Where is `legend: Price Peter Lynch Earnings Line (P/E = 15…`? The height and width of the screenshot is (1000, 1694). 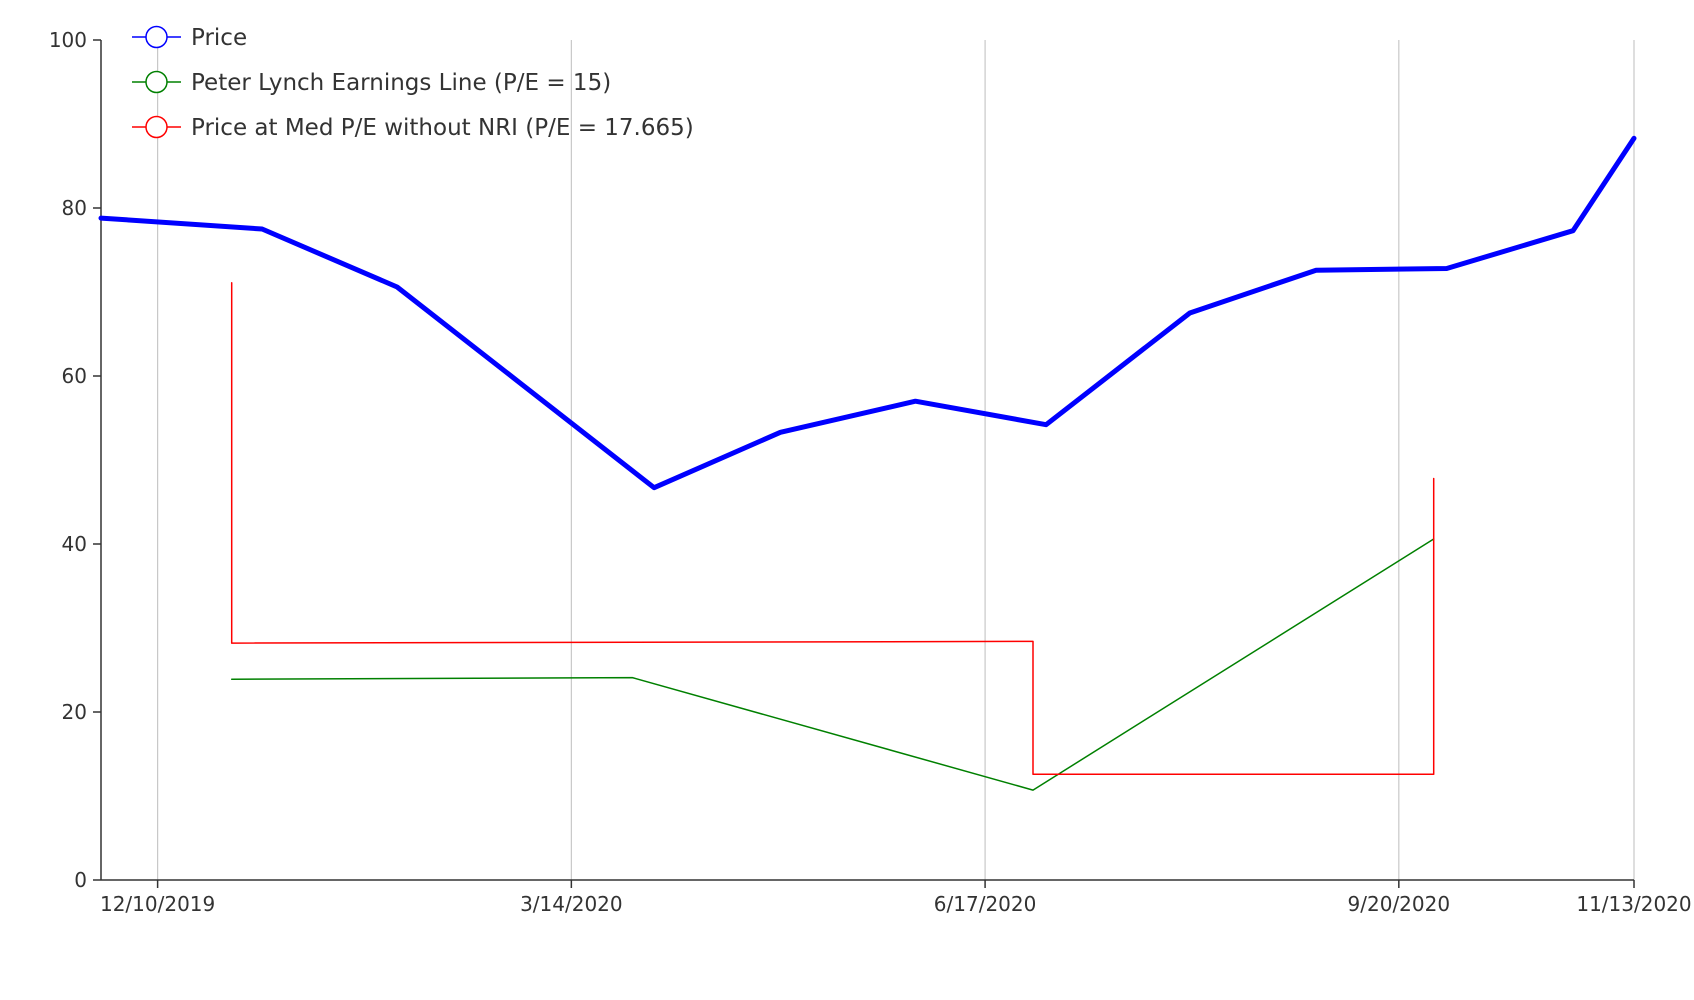 legend: Price Peter Lynch Earnings Line (P/E = 15… is located at coordinates (413, 83).